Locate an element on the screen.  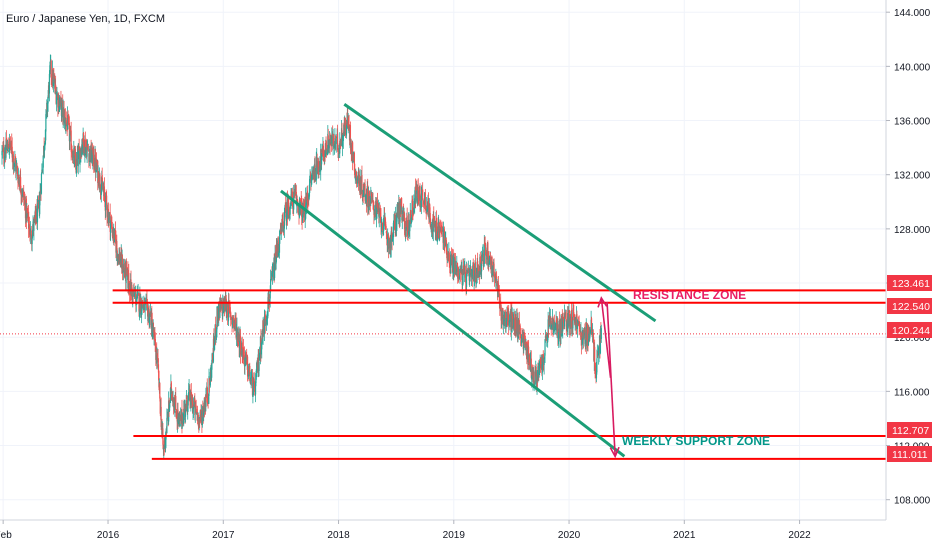
chart-title: Euro / Japanese Yen, 1D, FXCM is located at coordinates (85, 19).